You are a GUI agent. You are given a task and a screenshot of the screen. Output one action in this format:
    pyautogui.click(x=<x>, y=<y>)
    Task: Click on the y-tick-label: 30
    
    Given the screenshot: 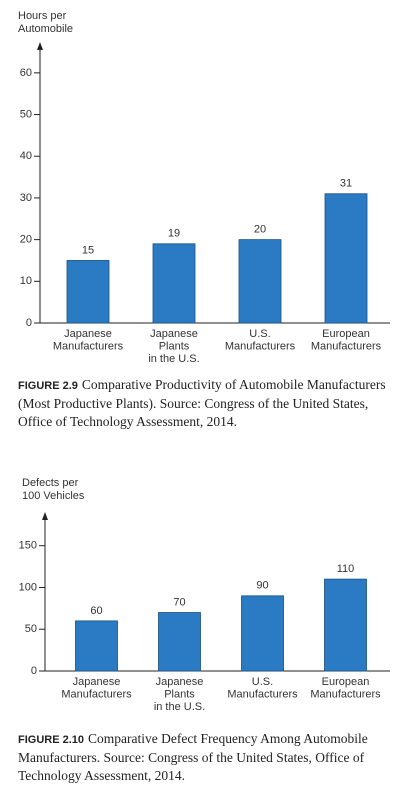 What is the action you would take?
    pyautogui.click(x=26, y=198)
    